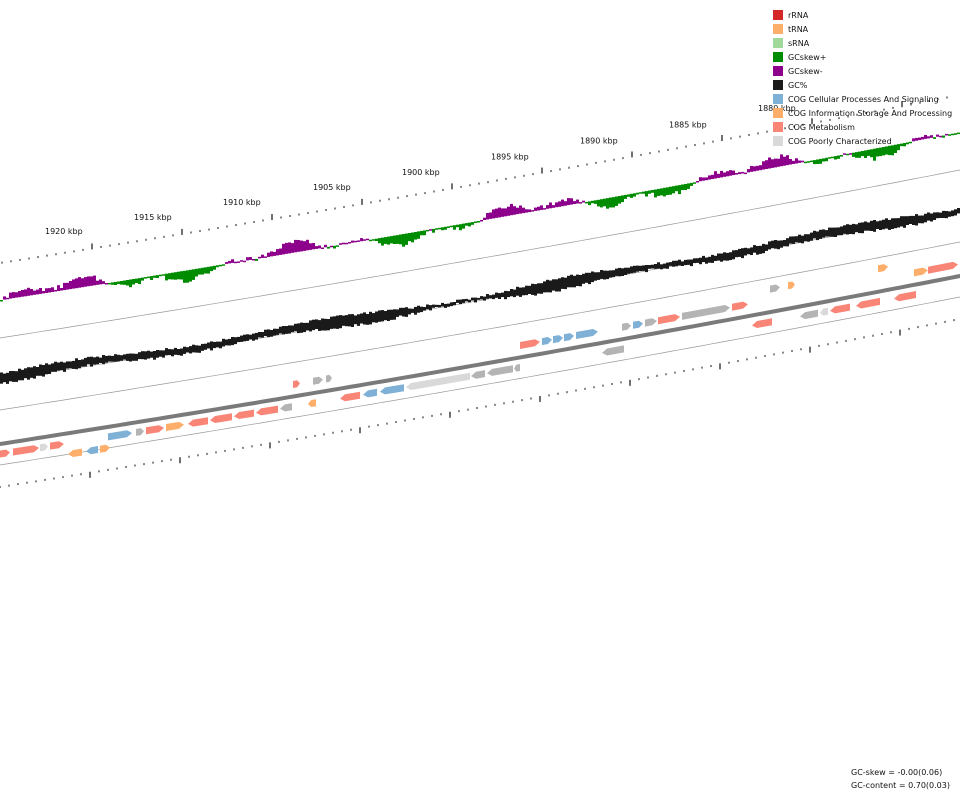  What do you see at coordinates (332, 187) in the screenshot?
I see `kbp-label: 1905 kbp` at bounding box center [332, 187].